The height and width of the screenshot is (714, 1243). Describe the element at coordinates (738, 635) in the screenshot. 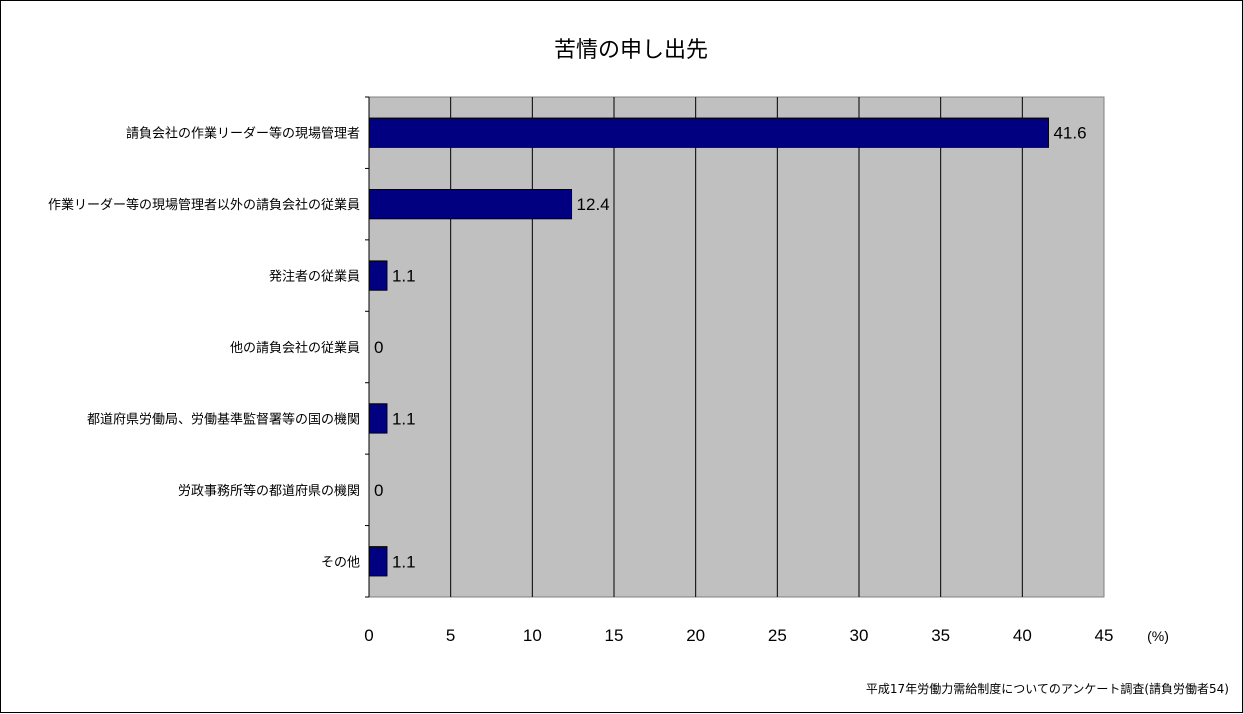

I see `x-axis-ticks: 0 5 10 15 20 25 30 35 40 45` at that location.